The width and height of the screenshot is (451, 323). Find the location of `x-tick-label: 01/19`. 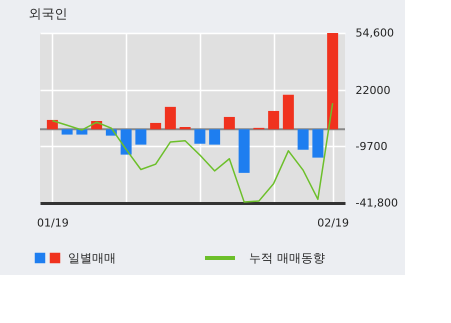

x-tick-label: 01/19 is located at coordinates (53, 223).